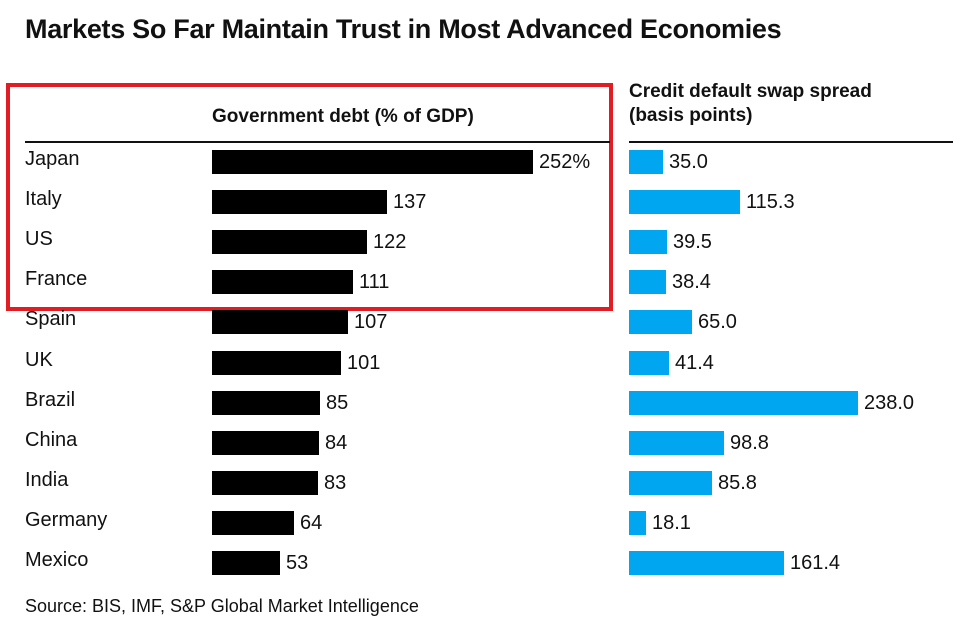 The image size is (973, 640). I want to click on country-label: Japan, so click(52, 159).